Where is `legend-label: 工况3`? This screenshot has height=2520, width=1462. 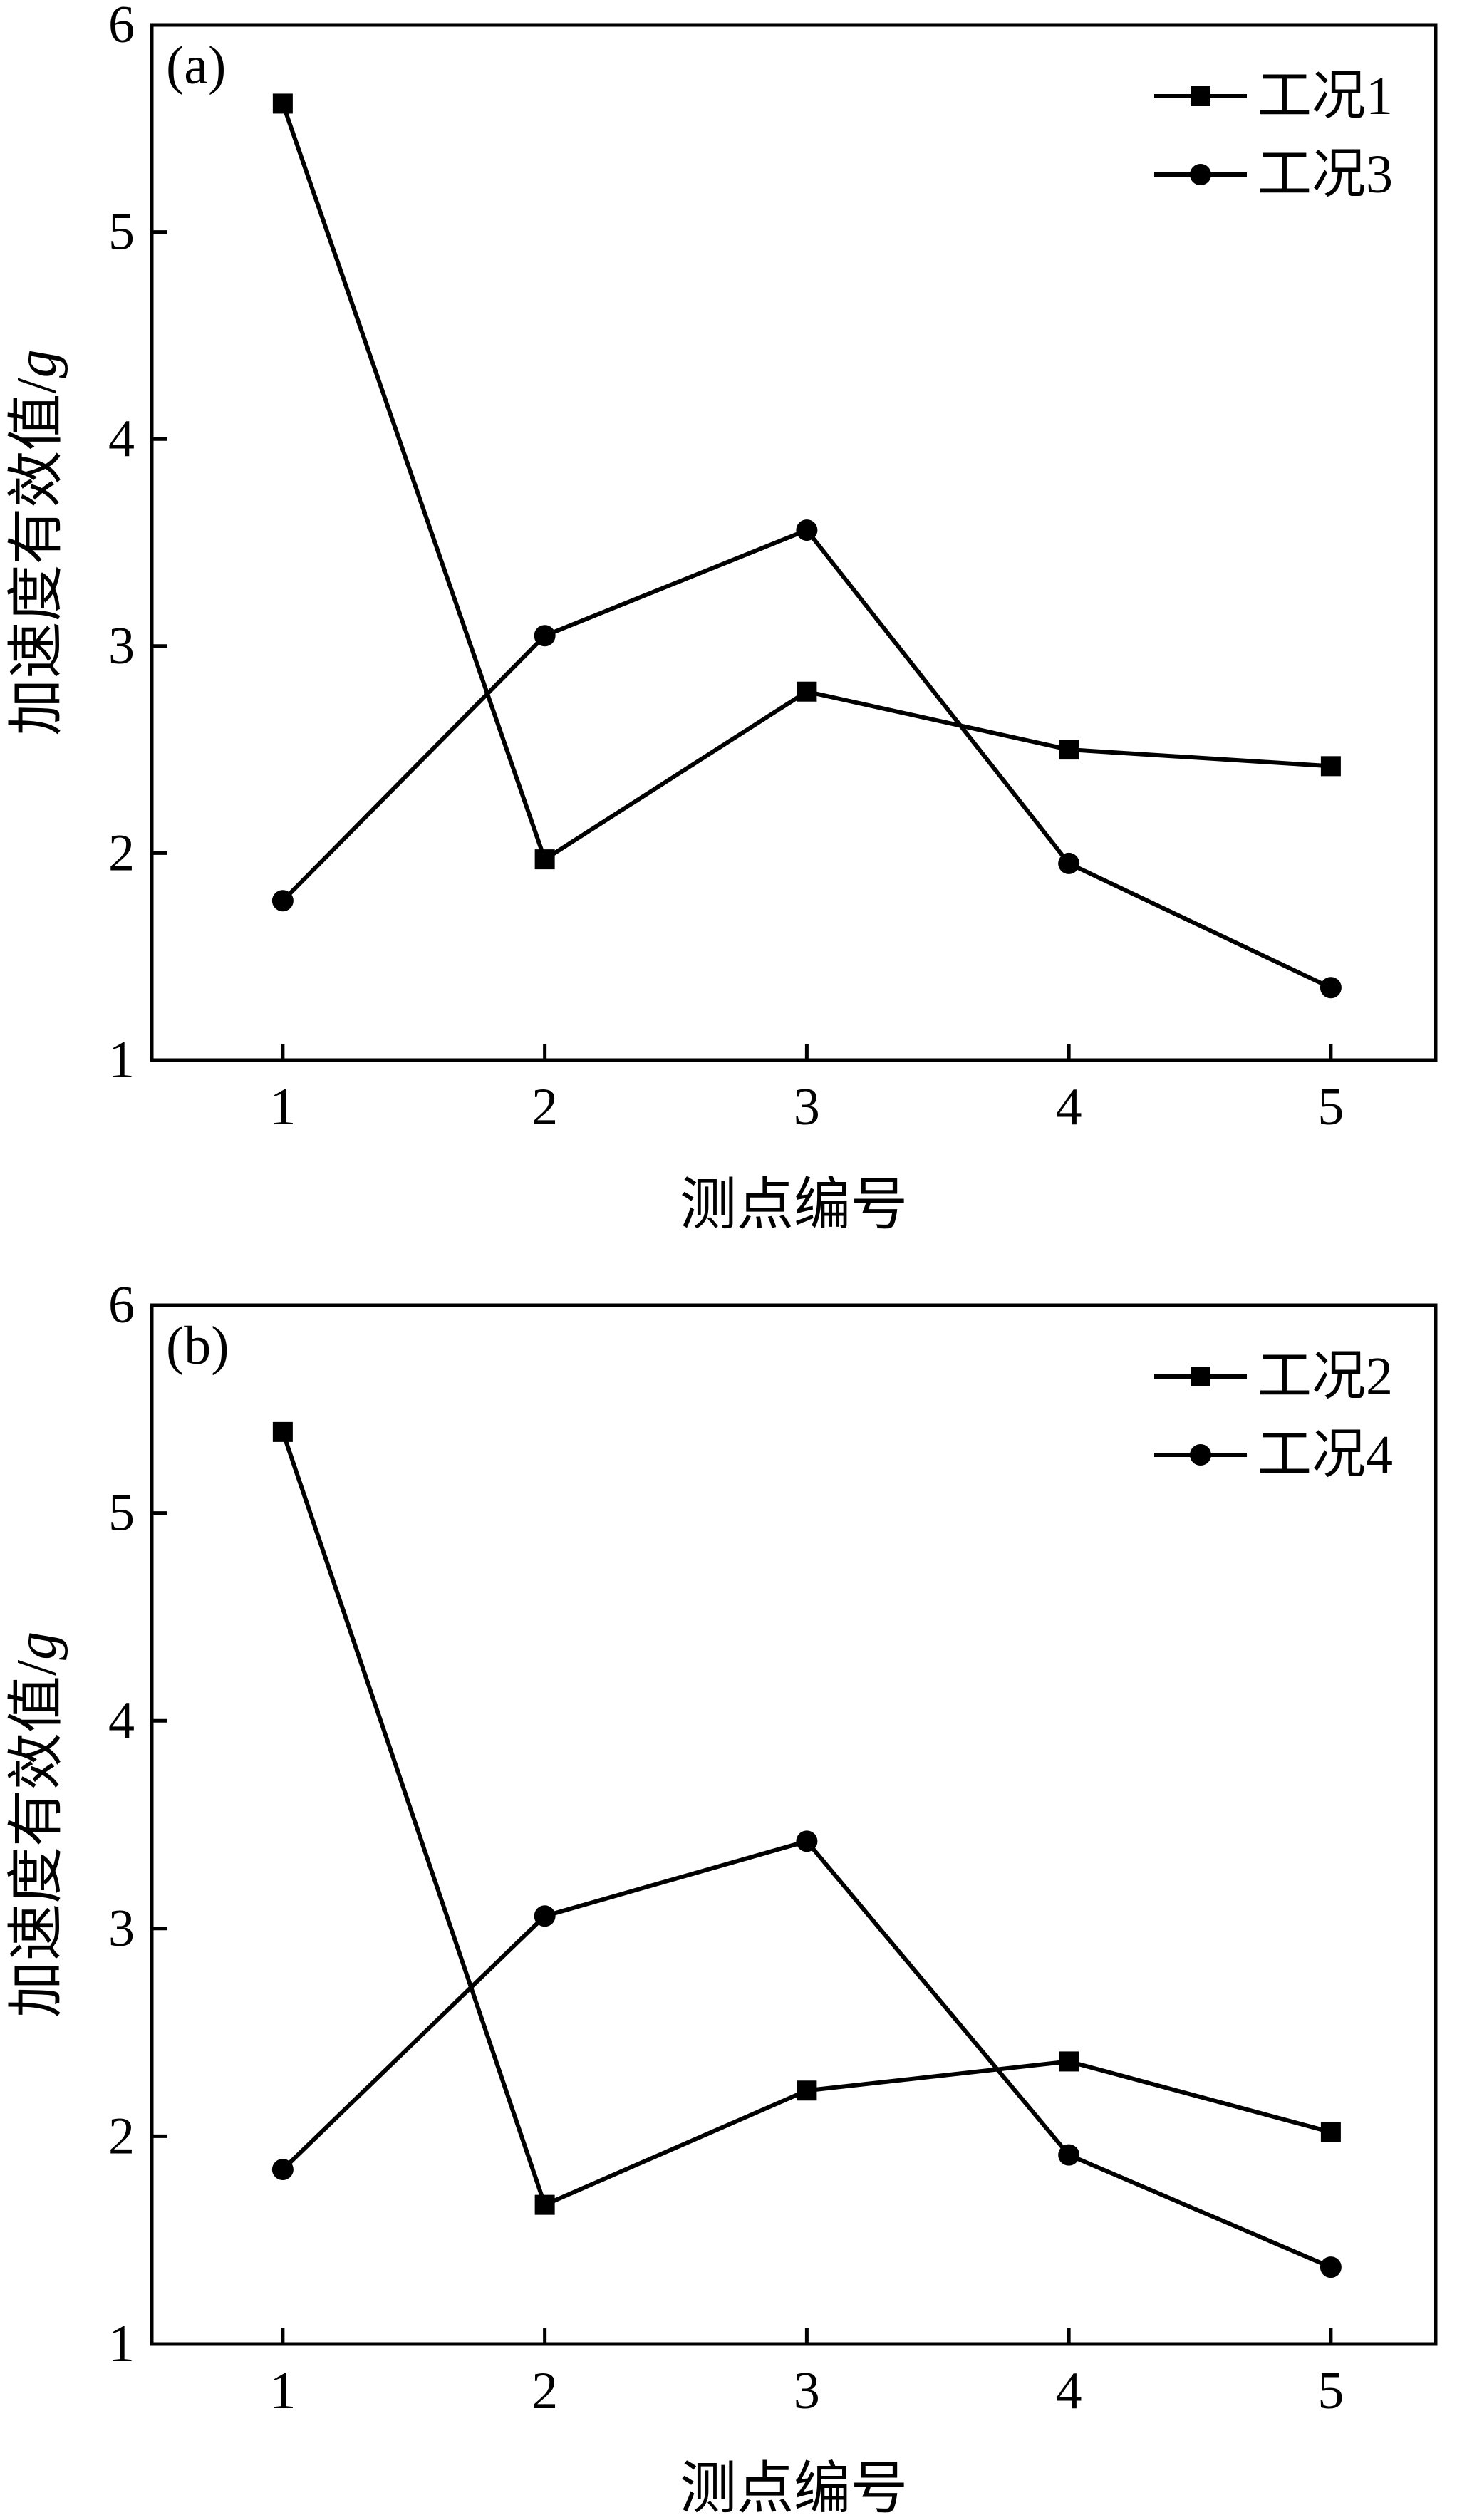 legend-label: 工况3 is located at coordinates (1326, 174).